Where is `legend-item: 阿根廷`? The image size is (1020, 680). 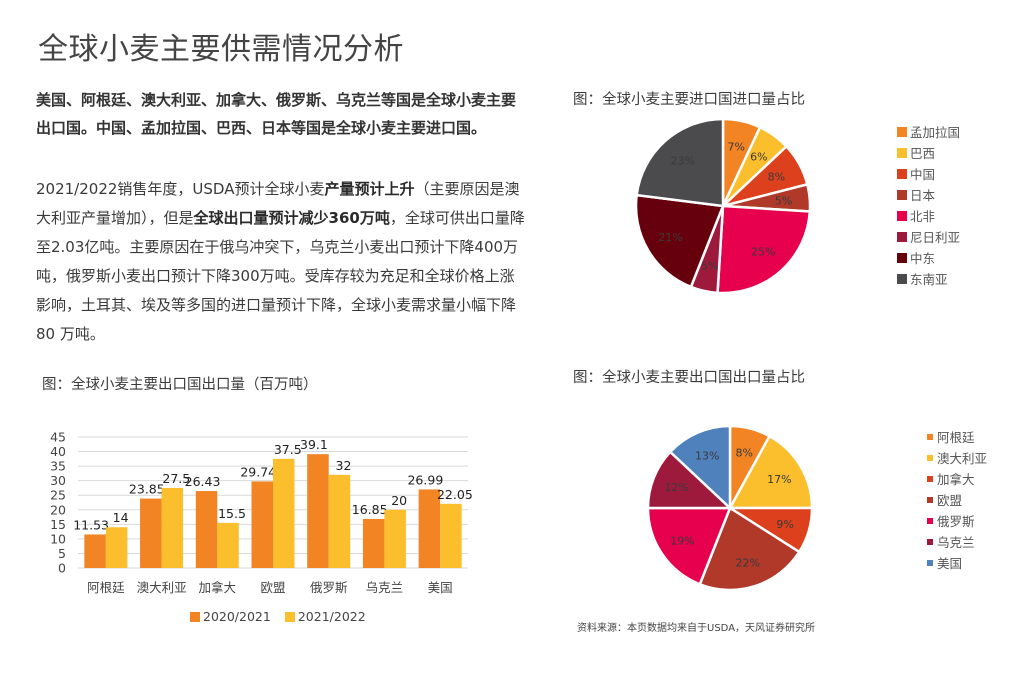 legend-item: 阿根廷 is located at coordinates (957, 436).